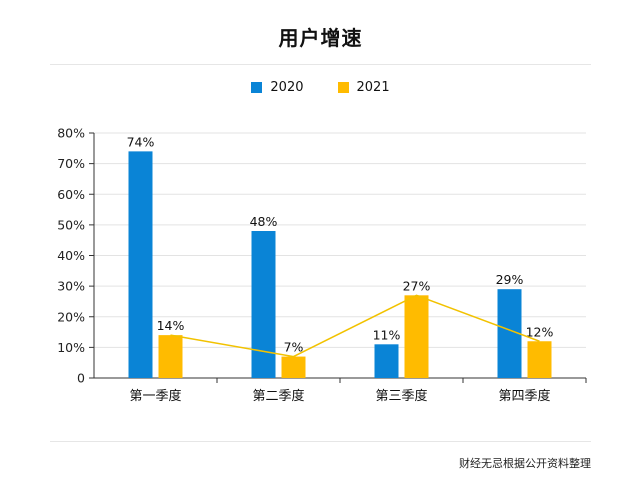  Describe the element at coordinates (71, 224) in the screenshot. I see `y-tick-label: 50%` at that location.